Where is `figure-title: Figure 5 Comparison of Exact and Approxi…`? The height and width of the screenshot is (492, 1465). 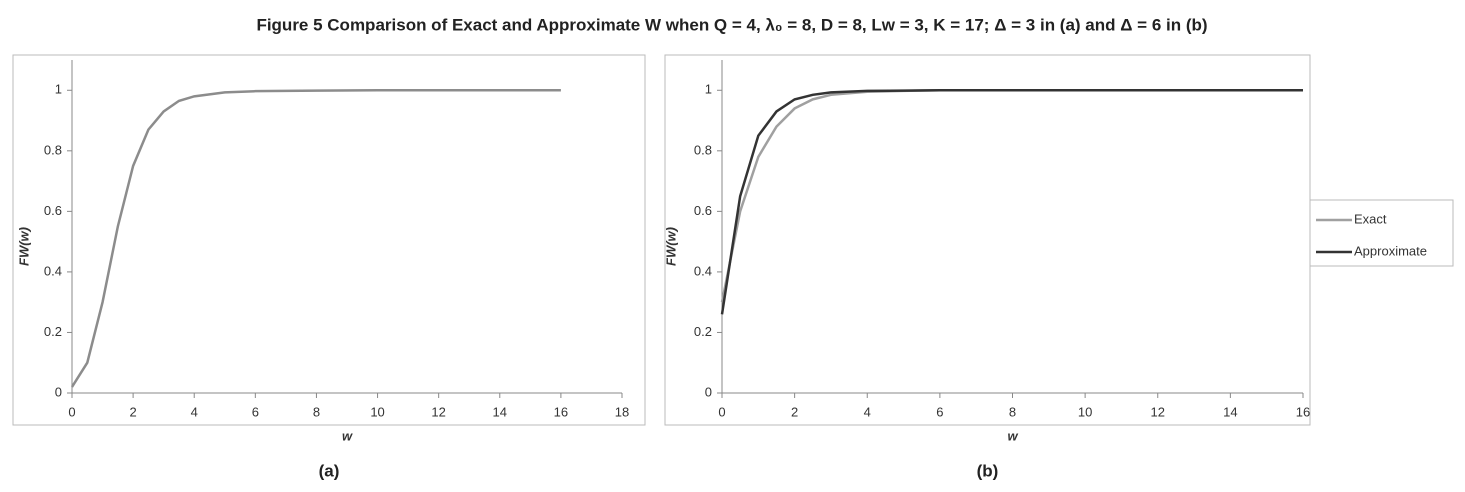 figure-title: Figure 5 Comparison of Exact and Approxi… is located at coordinates (731, 24).